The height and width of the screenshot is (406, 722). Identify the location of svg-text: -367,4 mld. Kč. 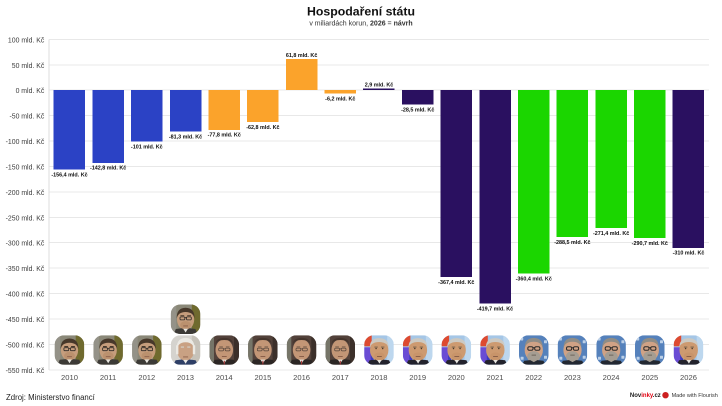
(456, 283).